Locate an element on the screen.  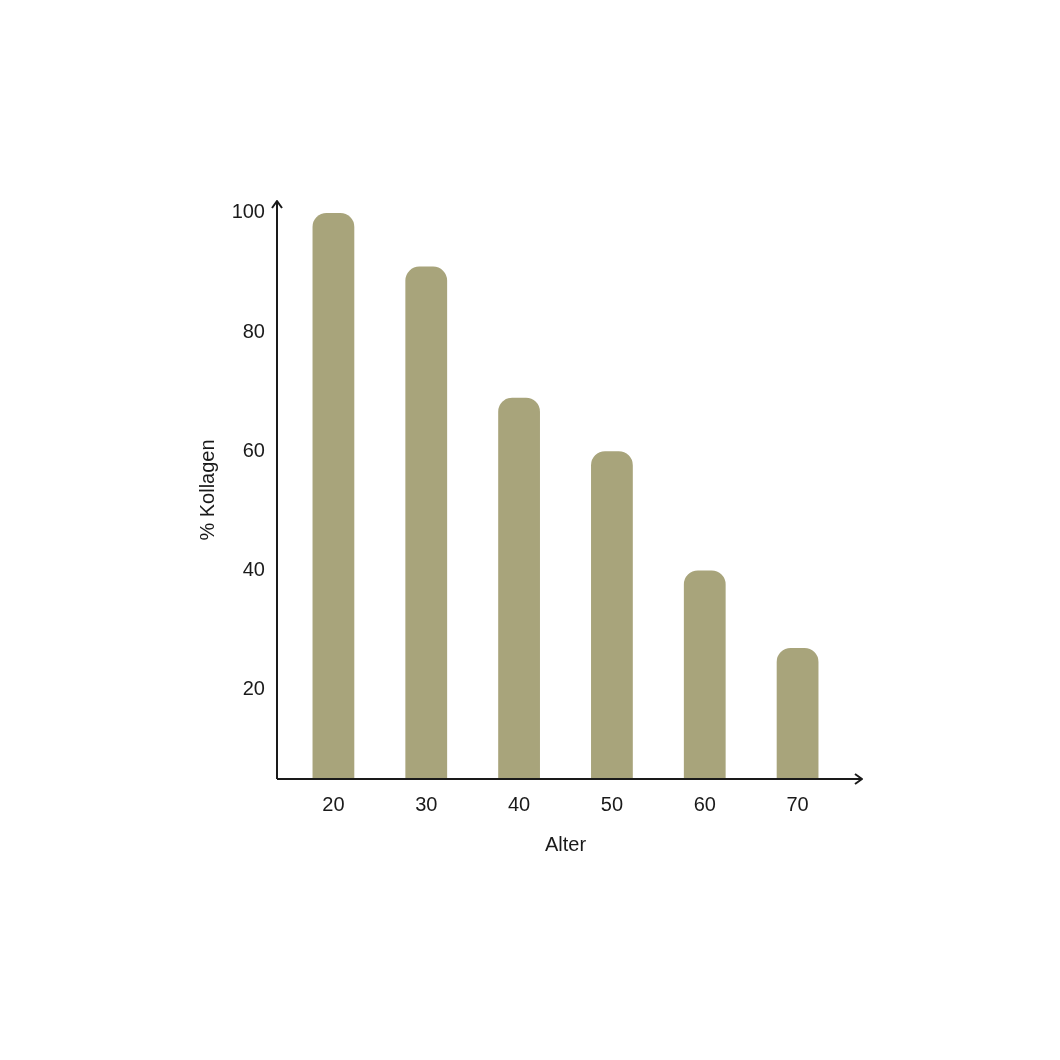
y-tick-label: 60 is located at coordinates (253, 449).